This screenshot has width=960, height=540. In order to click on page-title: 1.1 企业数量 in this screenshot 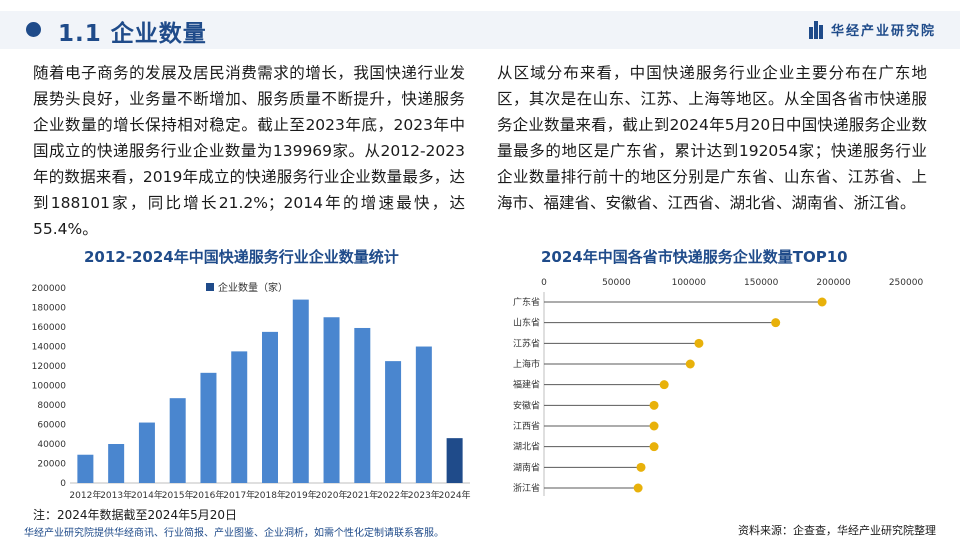, I will do `click(132, 34)`.